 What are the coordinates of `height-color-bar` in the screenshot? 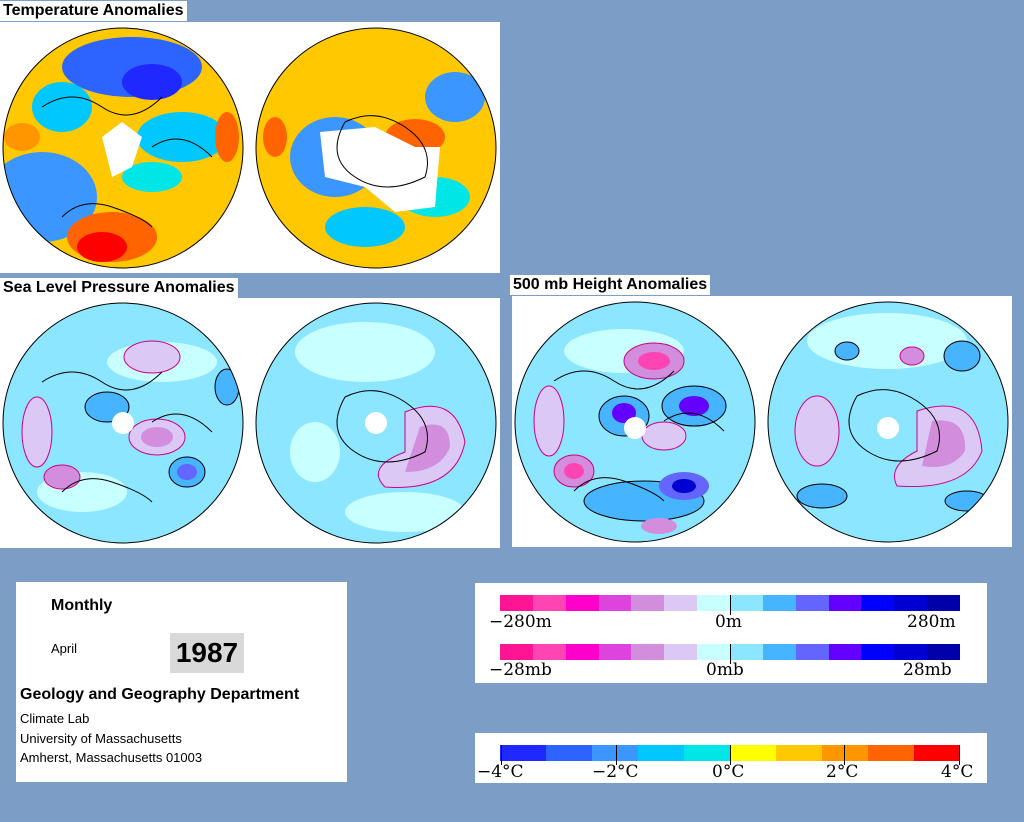 It's located at (730, 603).